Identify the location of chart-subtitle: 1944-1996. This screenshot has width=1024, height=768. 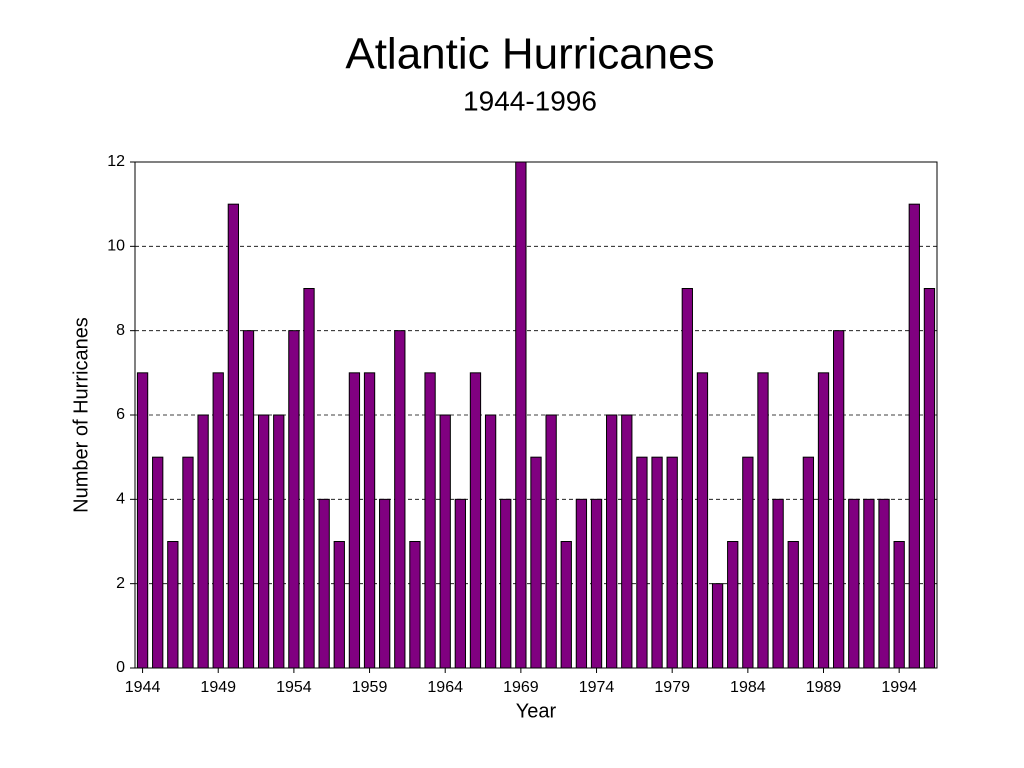
(530, 100).